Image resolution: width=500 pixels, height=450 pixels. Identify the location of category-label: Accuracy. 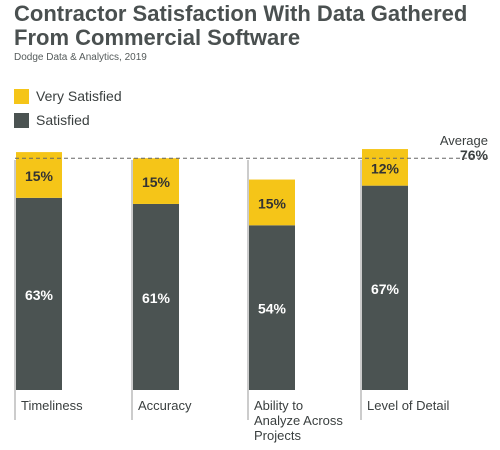
(193, 405).